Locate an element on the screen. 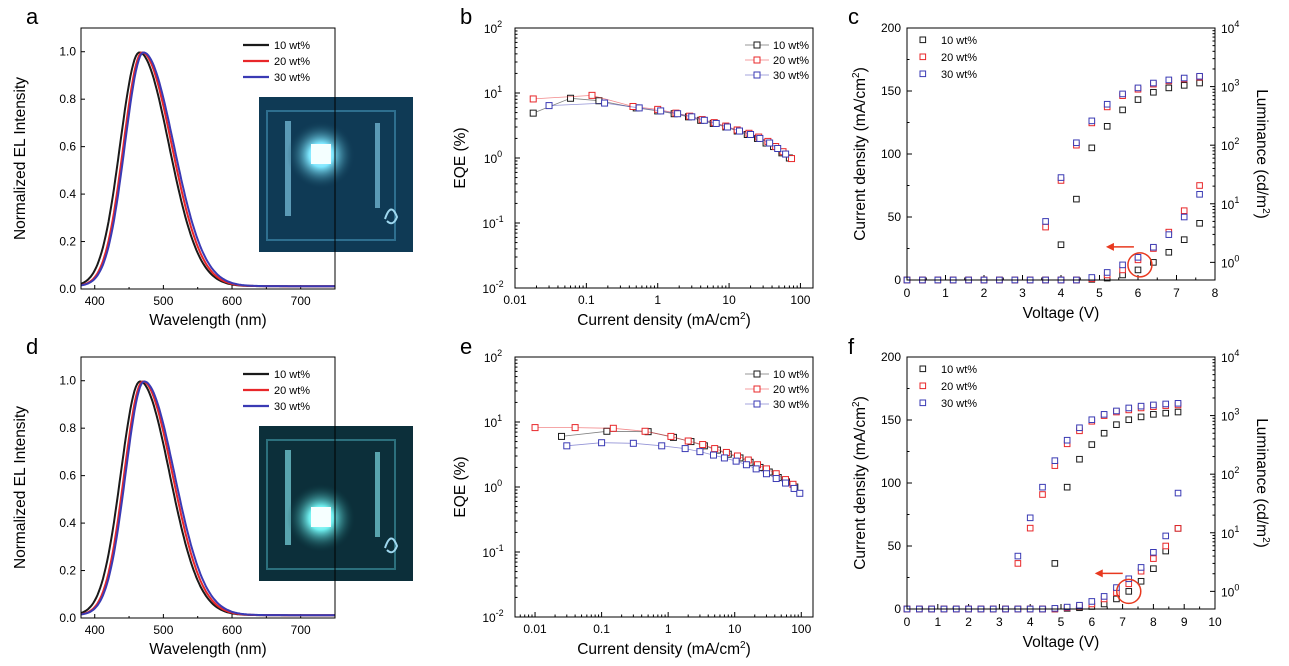  y2-tick-label: 103 is located at coordinates (1230, 86).